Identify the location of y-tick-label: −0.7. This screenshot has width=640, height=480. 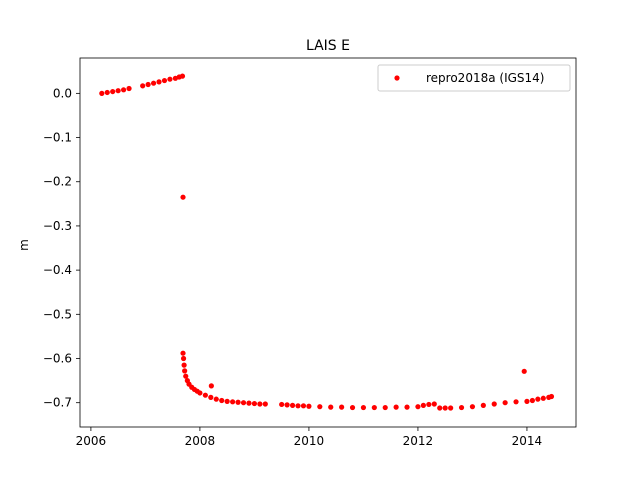
(57, 403).